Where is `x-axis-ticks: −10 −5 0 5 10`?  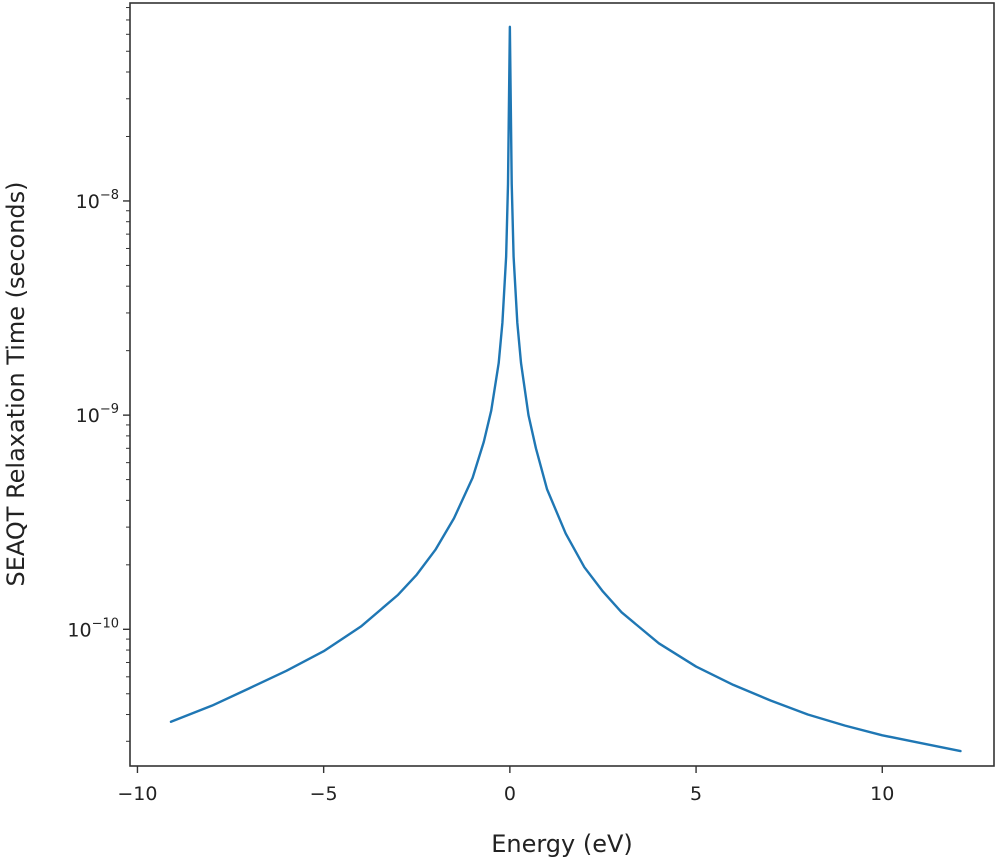 x-axis-ticks: −10 −5 0 5 10 is located at coordinates (505, 785).